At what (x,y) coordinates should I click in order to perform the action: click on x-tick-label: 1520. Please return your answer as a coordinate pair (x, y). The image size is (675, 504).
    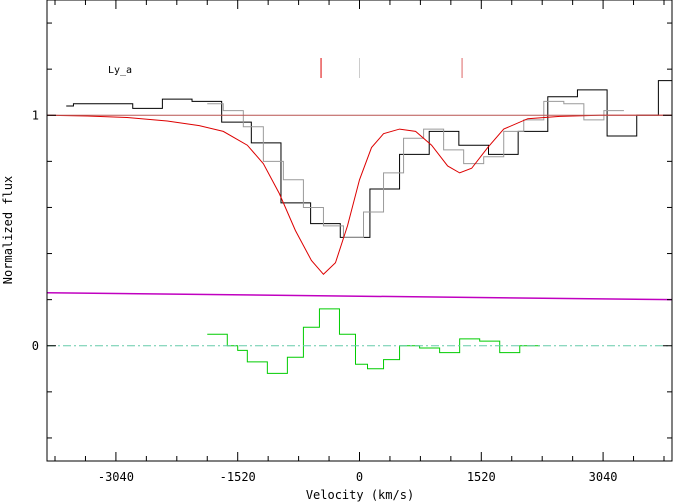
    Looking at the image, I should click on (481, 477).